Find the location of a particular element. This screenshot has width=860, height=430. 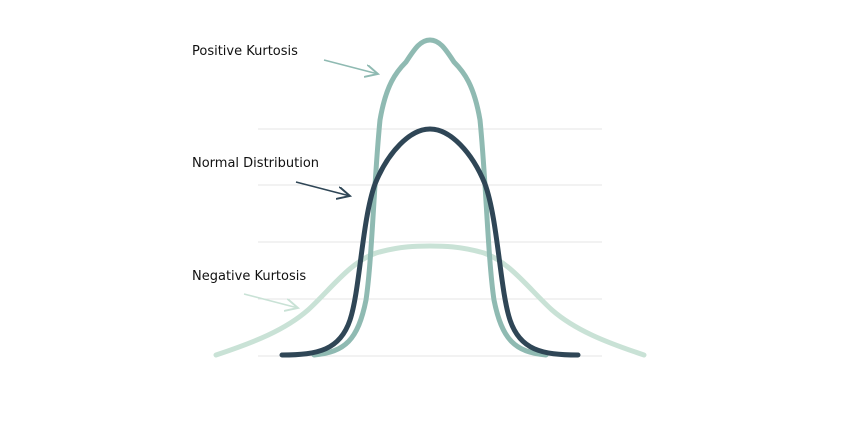

negative-kurtosis-curve is located at coordinates (430, 300).